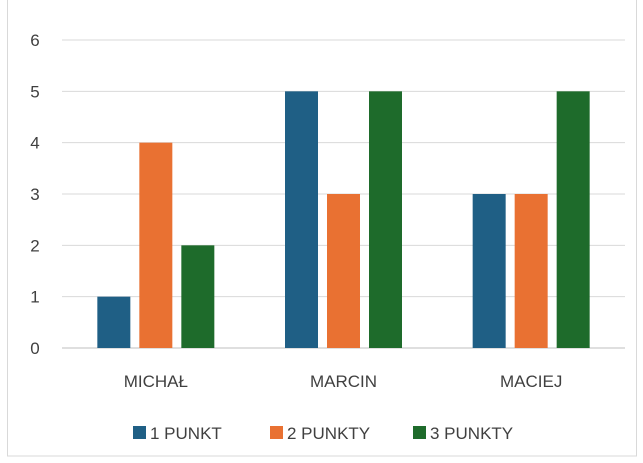  Describe the element at coordinates (34, 245) in the screenshot. I see `y-tick-label: 2` at that location.